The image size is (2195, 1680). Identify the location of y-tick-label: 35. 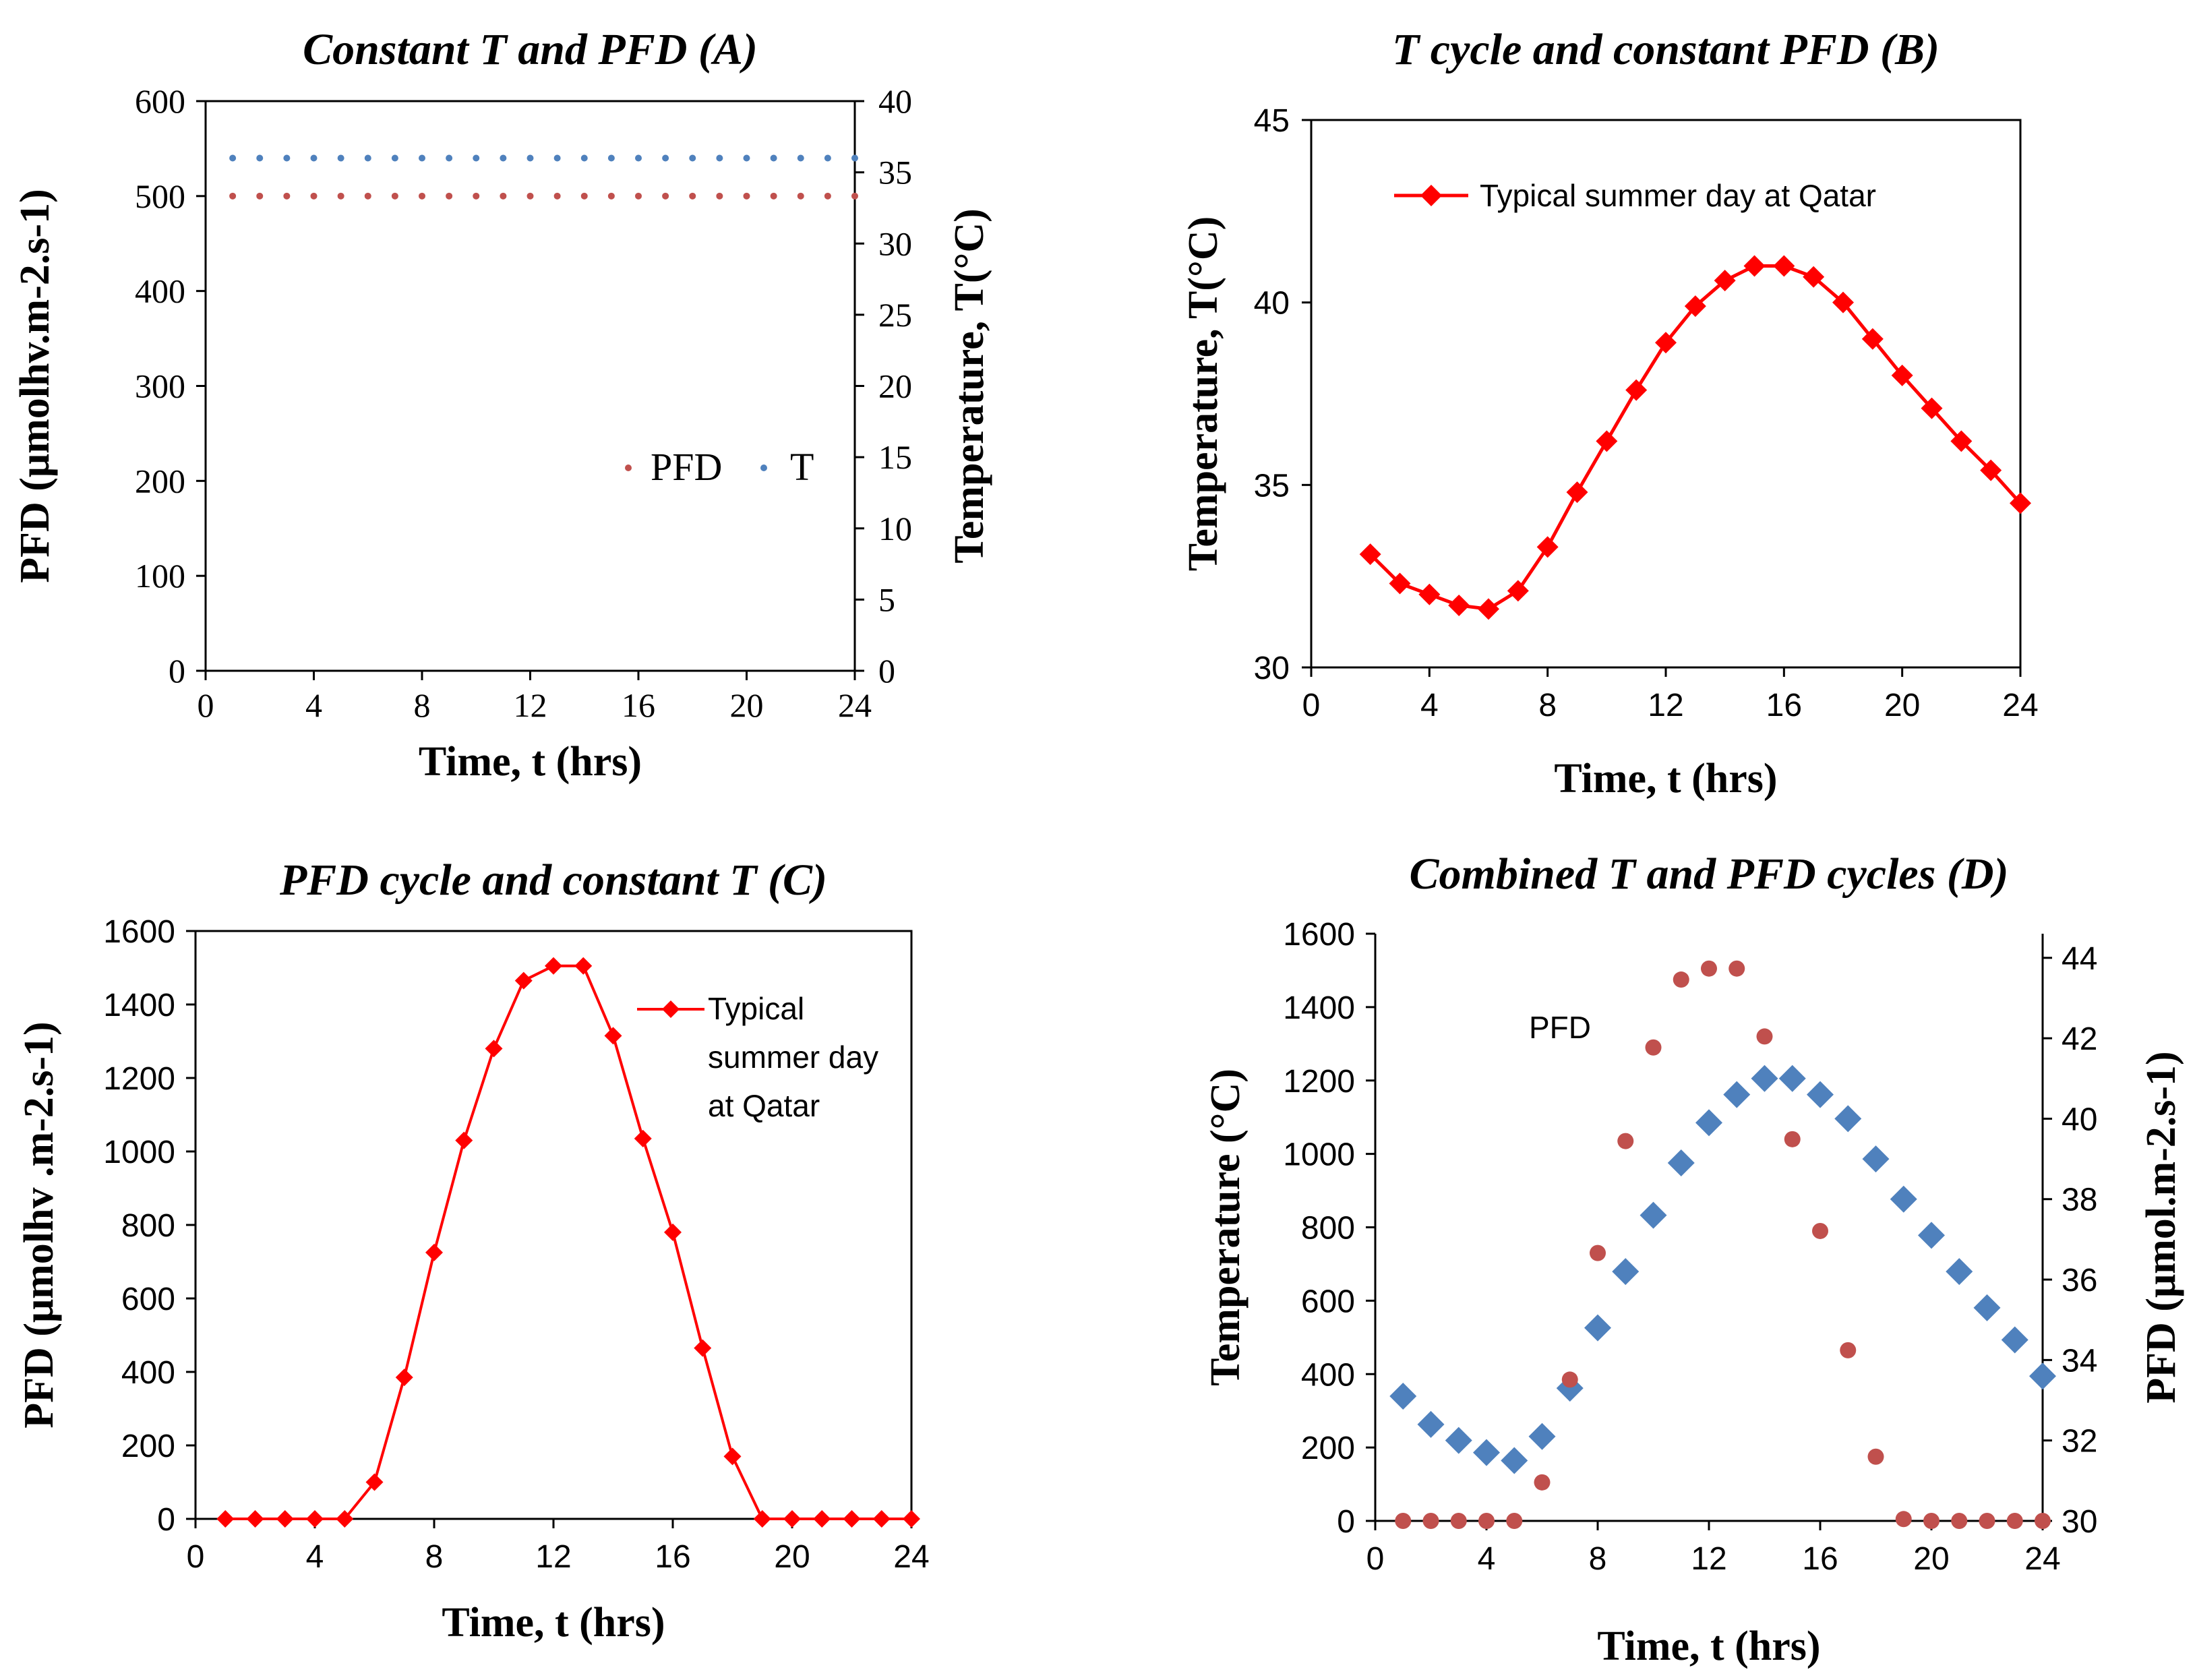
(1272, 486).